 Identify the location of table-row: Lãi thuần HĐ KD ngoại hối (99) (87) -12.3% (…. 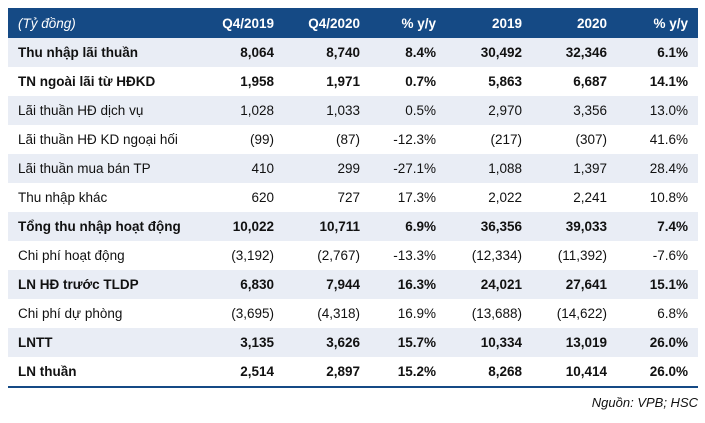
(353, 139).